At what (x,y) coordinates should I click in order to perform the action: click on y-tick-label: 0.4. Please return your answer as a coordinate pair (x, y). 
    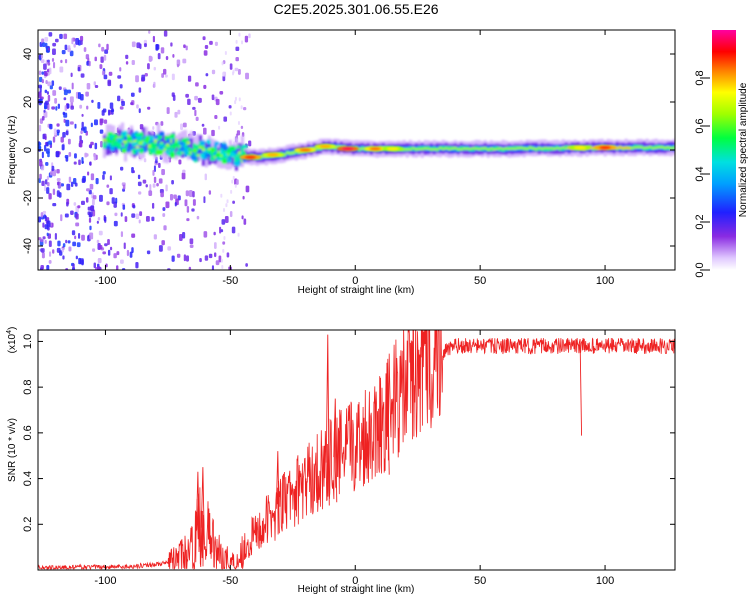
    Looking at the image, I should click on (28, 478).